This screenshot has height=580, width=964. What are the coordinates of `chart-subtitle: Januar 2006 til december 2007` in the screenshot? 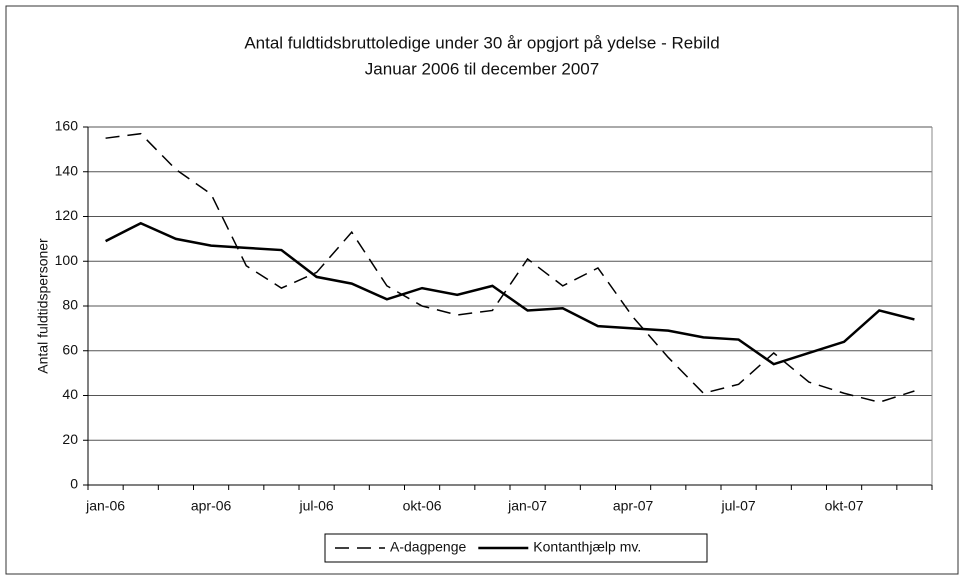 It's located at (482, 68).